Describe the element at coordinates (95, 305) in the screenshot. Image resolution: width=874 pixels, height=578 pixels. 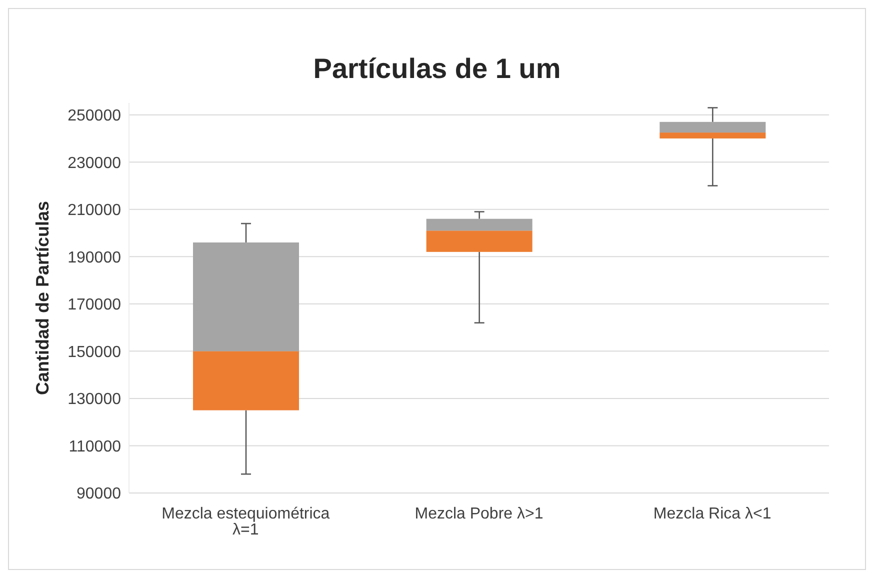
I see `y-tick-label: 170000` at that location.